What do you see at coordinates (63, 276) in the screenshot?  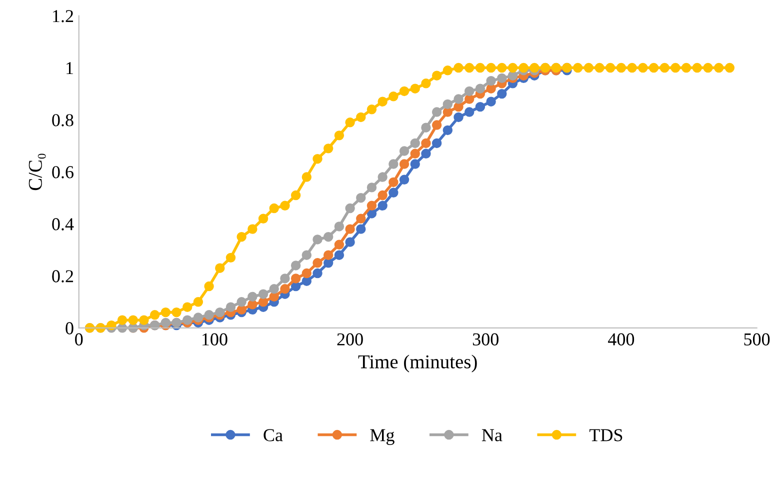 I see `y-tick-label: 0.2` at bounding box center [63, 276].